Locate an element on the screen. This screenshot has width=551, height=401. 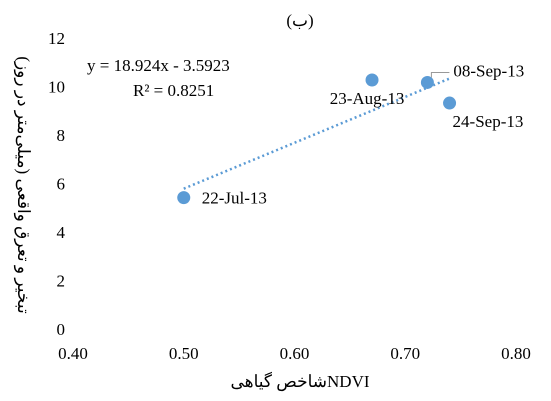
y-tick-label: 2 is located at coordinates (61, 280).